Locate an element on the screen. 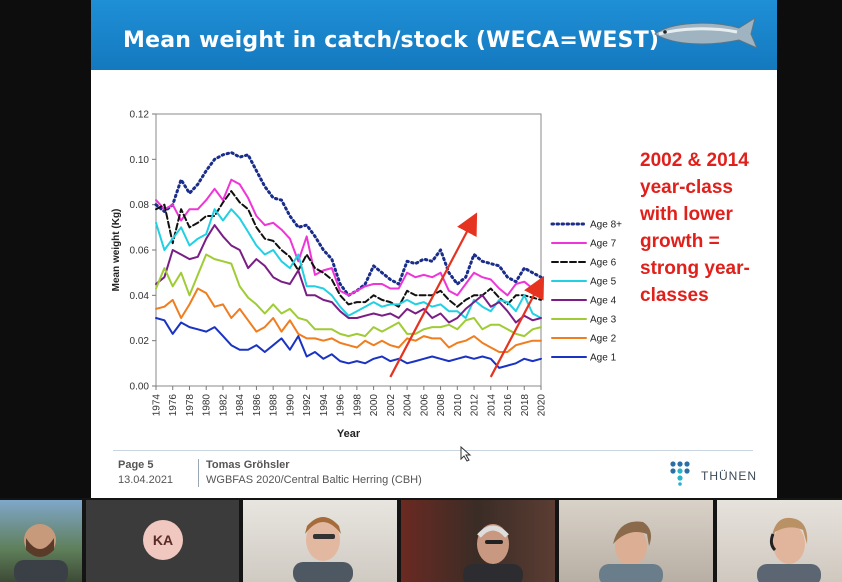  x-tick-label: 2006 is located at coordinates (424, 405).